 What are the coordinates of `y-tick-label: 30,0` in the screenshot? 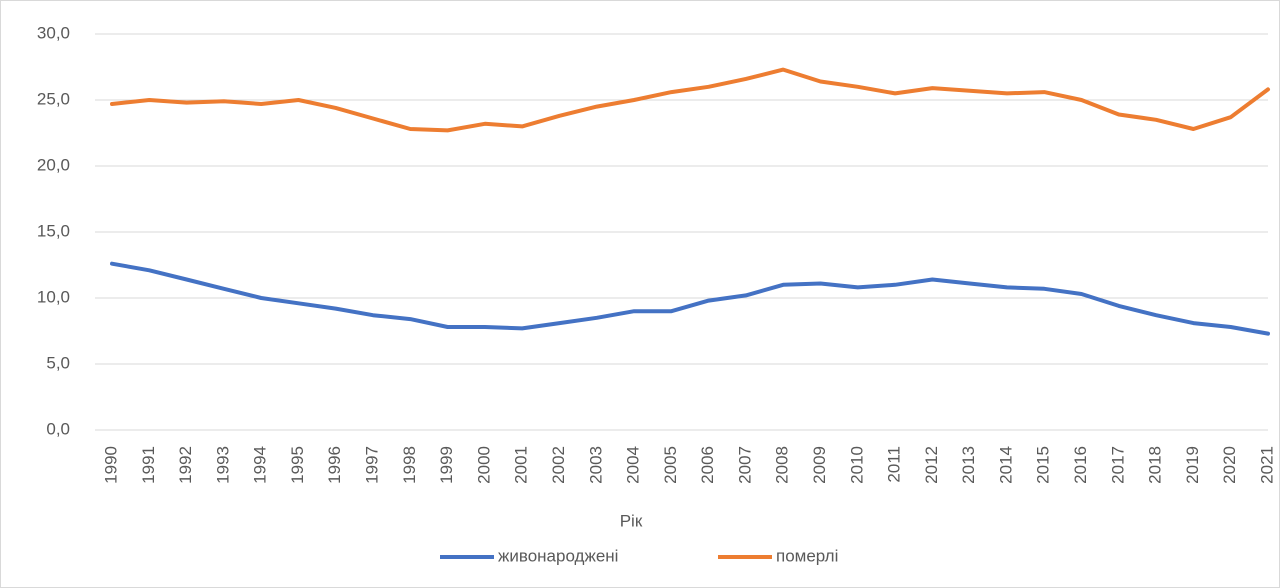 It's located at (53, 32).